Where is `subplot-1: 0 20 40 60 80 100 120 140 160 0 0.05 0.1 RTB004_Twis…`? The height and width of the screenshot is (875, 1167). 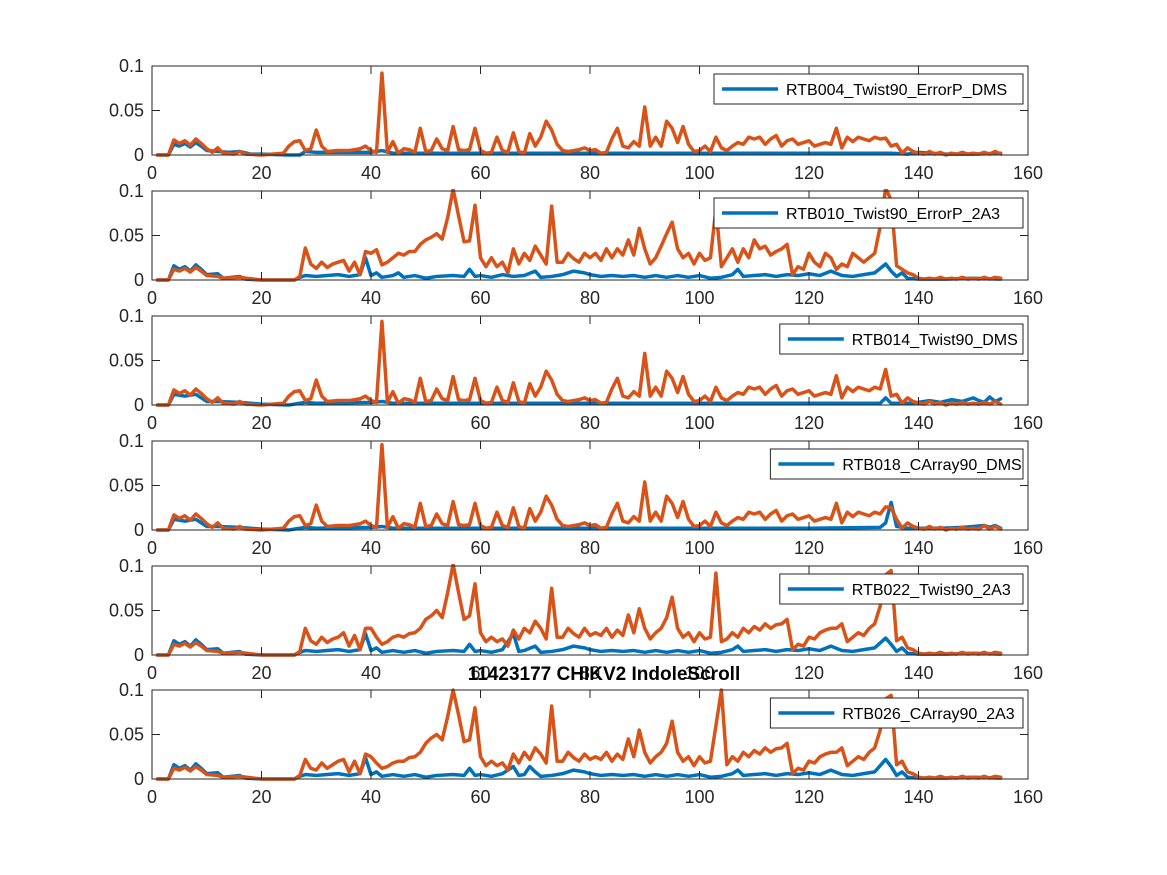 subplot-1: 0 20 40 60 80 100 120 140 160 0 0.05 0.1 RTB004_Twis… is located at coordinates (576, 119).